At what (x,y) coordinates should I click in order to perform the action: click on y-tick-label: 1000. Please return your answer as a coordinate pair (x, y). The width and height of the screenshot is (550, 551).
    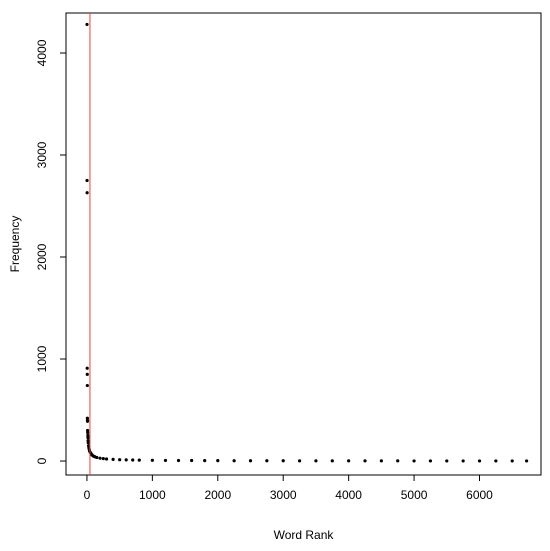
    Looking at the image, I should click on (42, 358).